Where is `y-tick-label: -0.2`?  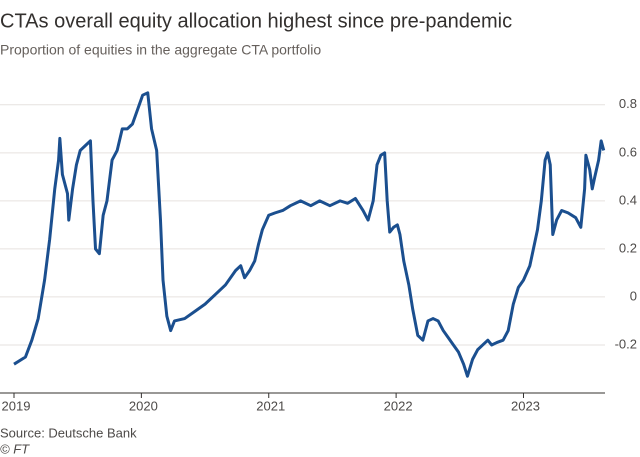
y-tick-label: -0.2 is located at coordinates (626, 343).